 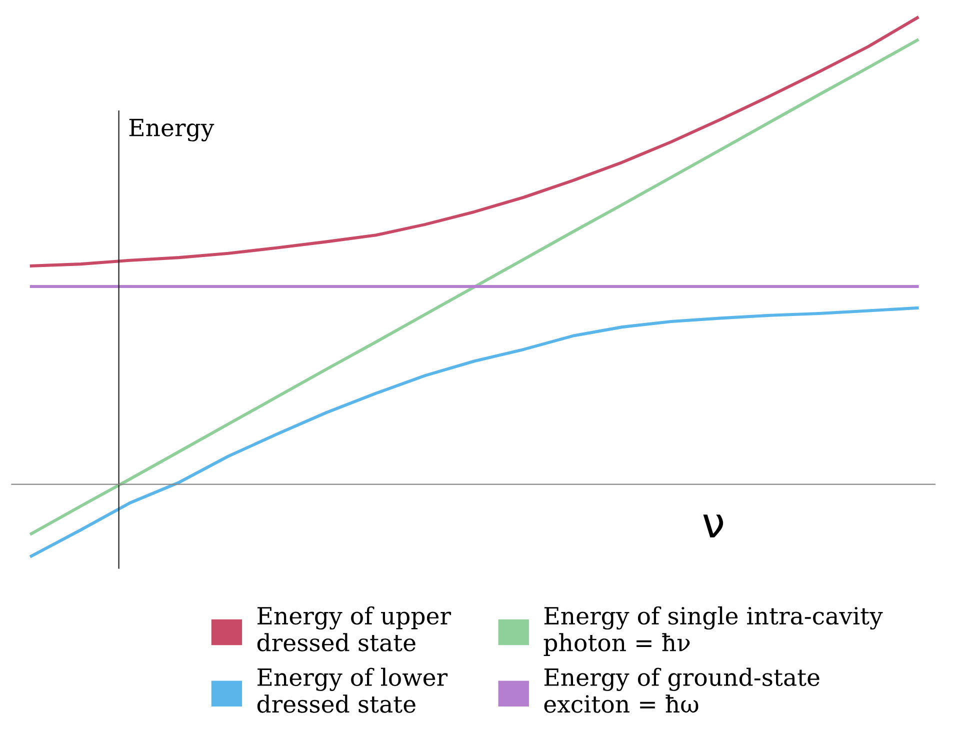 I want to click on x-axis-title: ν, so click(x=713, y=526).